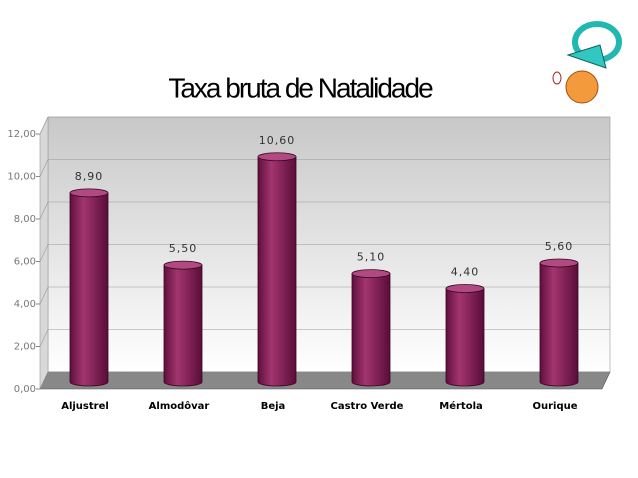 The height and width of the screenshot is (478, 638). What do you see at coordinates (21, 134) in the screenshot?
I see `y-tick-label: 12,00` at bounding box center [21, 134].